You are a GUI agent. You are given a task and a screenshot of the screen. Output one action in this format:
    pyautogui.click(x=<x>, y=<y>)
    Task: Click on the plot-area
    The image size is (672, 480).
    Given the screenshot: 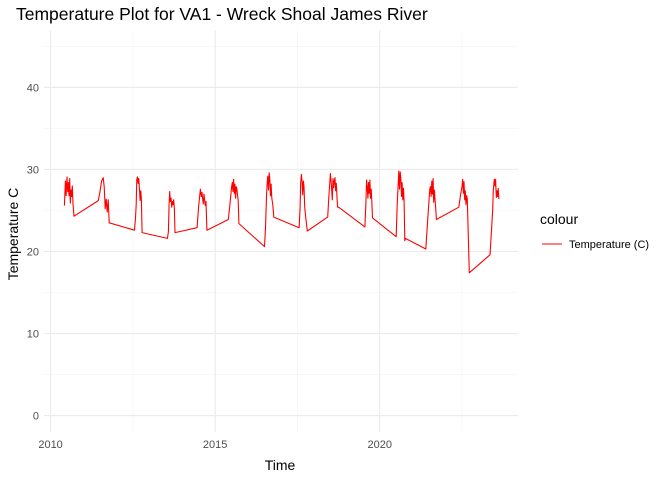 What is the action you would take?
    pyautogui.click(x=281, y=222)
    